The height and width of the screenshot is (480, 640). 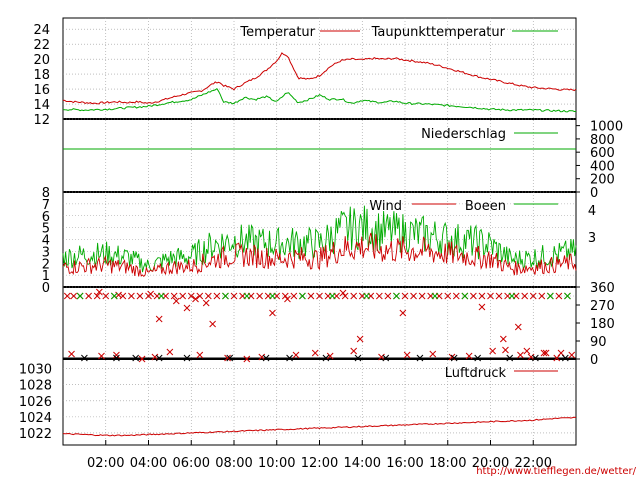 What do you see at coordinates (46, 193) in the screenshot?
I see `y-tick-label: 8` at bounding box center [46, 193].